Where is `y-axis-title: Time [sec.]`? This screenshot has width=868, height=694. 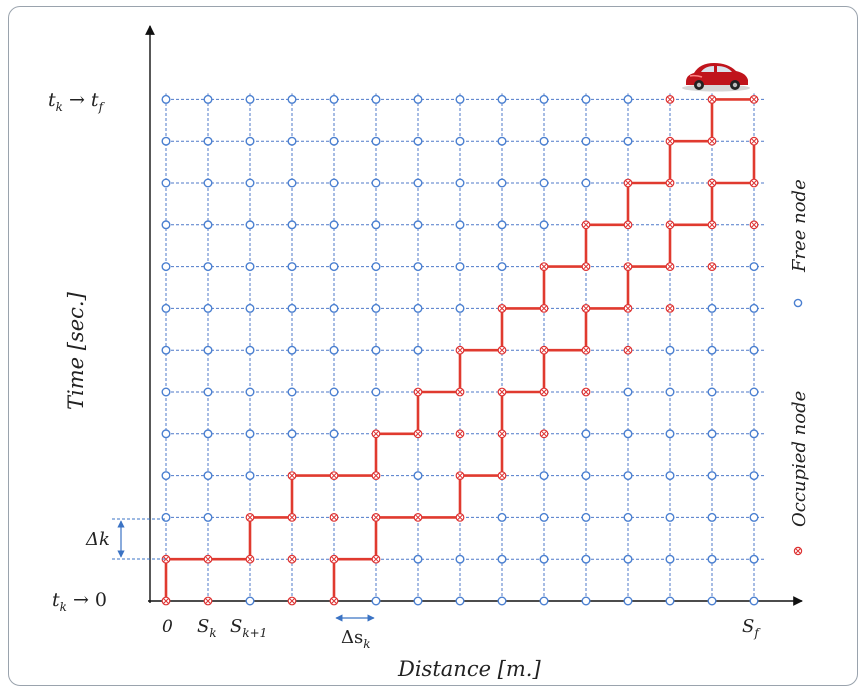 y-axis-title: Time [sec.] is located at coordinates (76, 350).